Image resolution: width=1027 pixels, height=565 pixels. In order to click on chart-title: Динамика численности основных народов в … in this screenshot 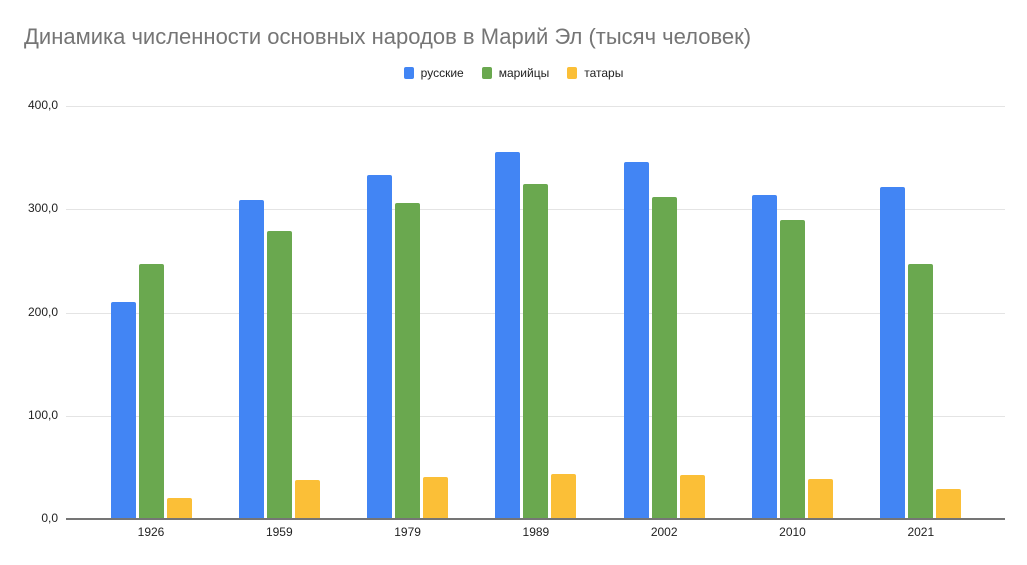, I will do `click(388, 36)`.